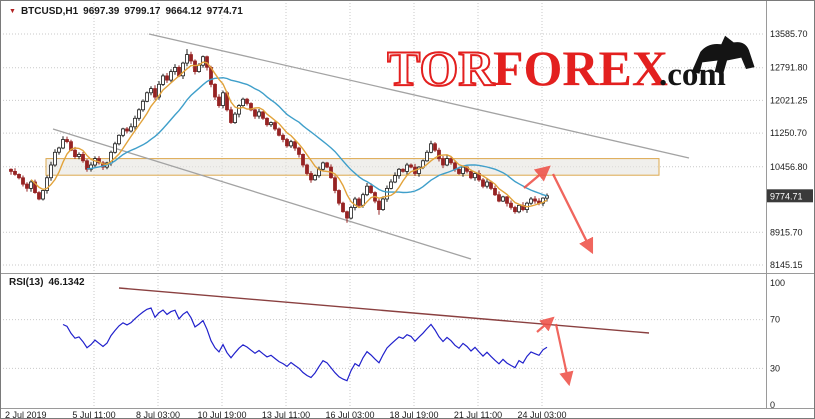 The width and height of the screenshot is (815, 419). I want to click on ohlc-open: 9697.39, so click(101, 11).